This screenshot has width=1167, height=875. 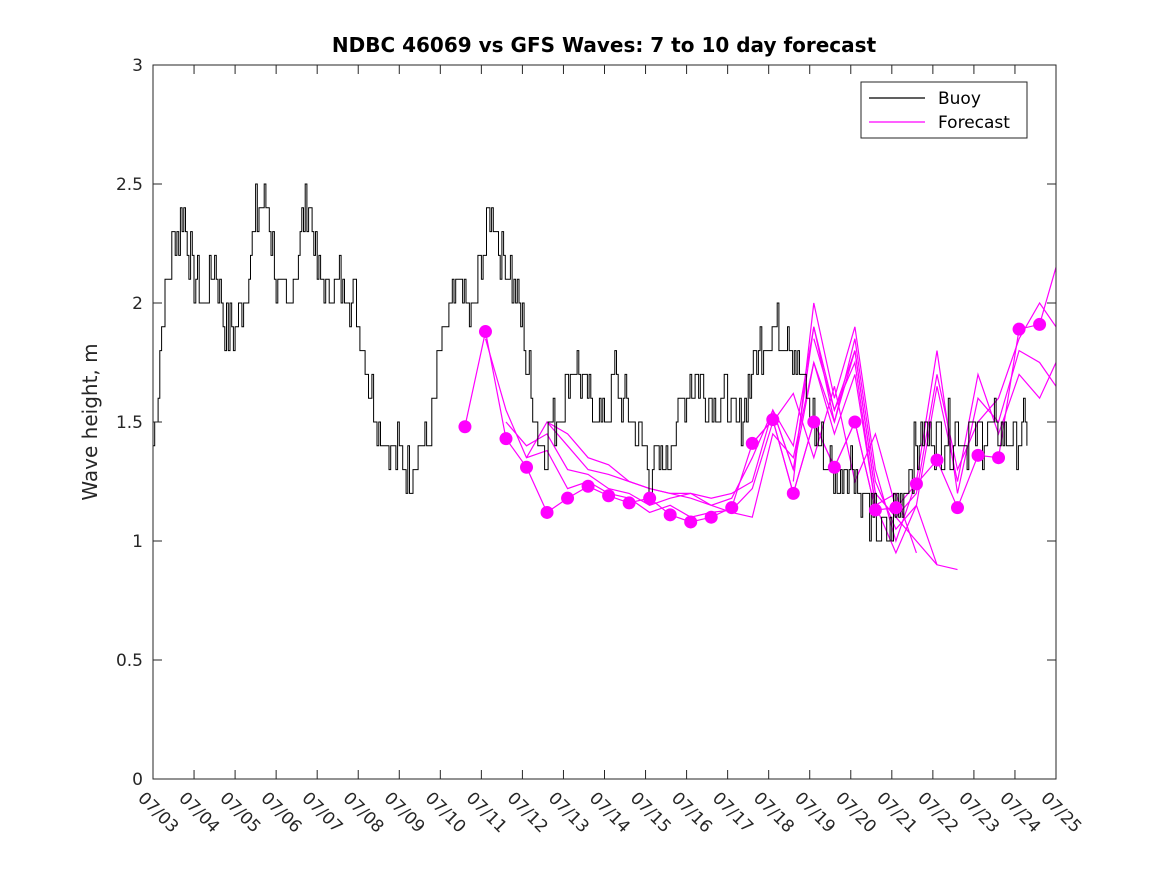 What do you see at coordinates (137, 542) in the screenshot?
I see `y-tick-label: 1` at bounding box center [137, 542].